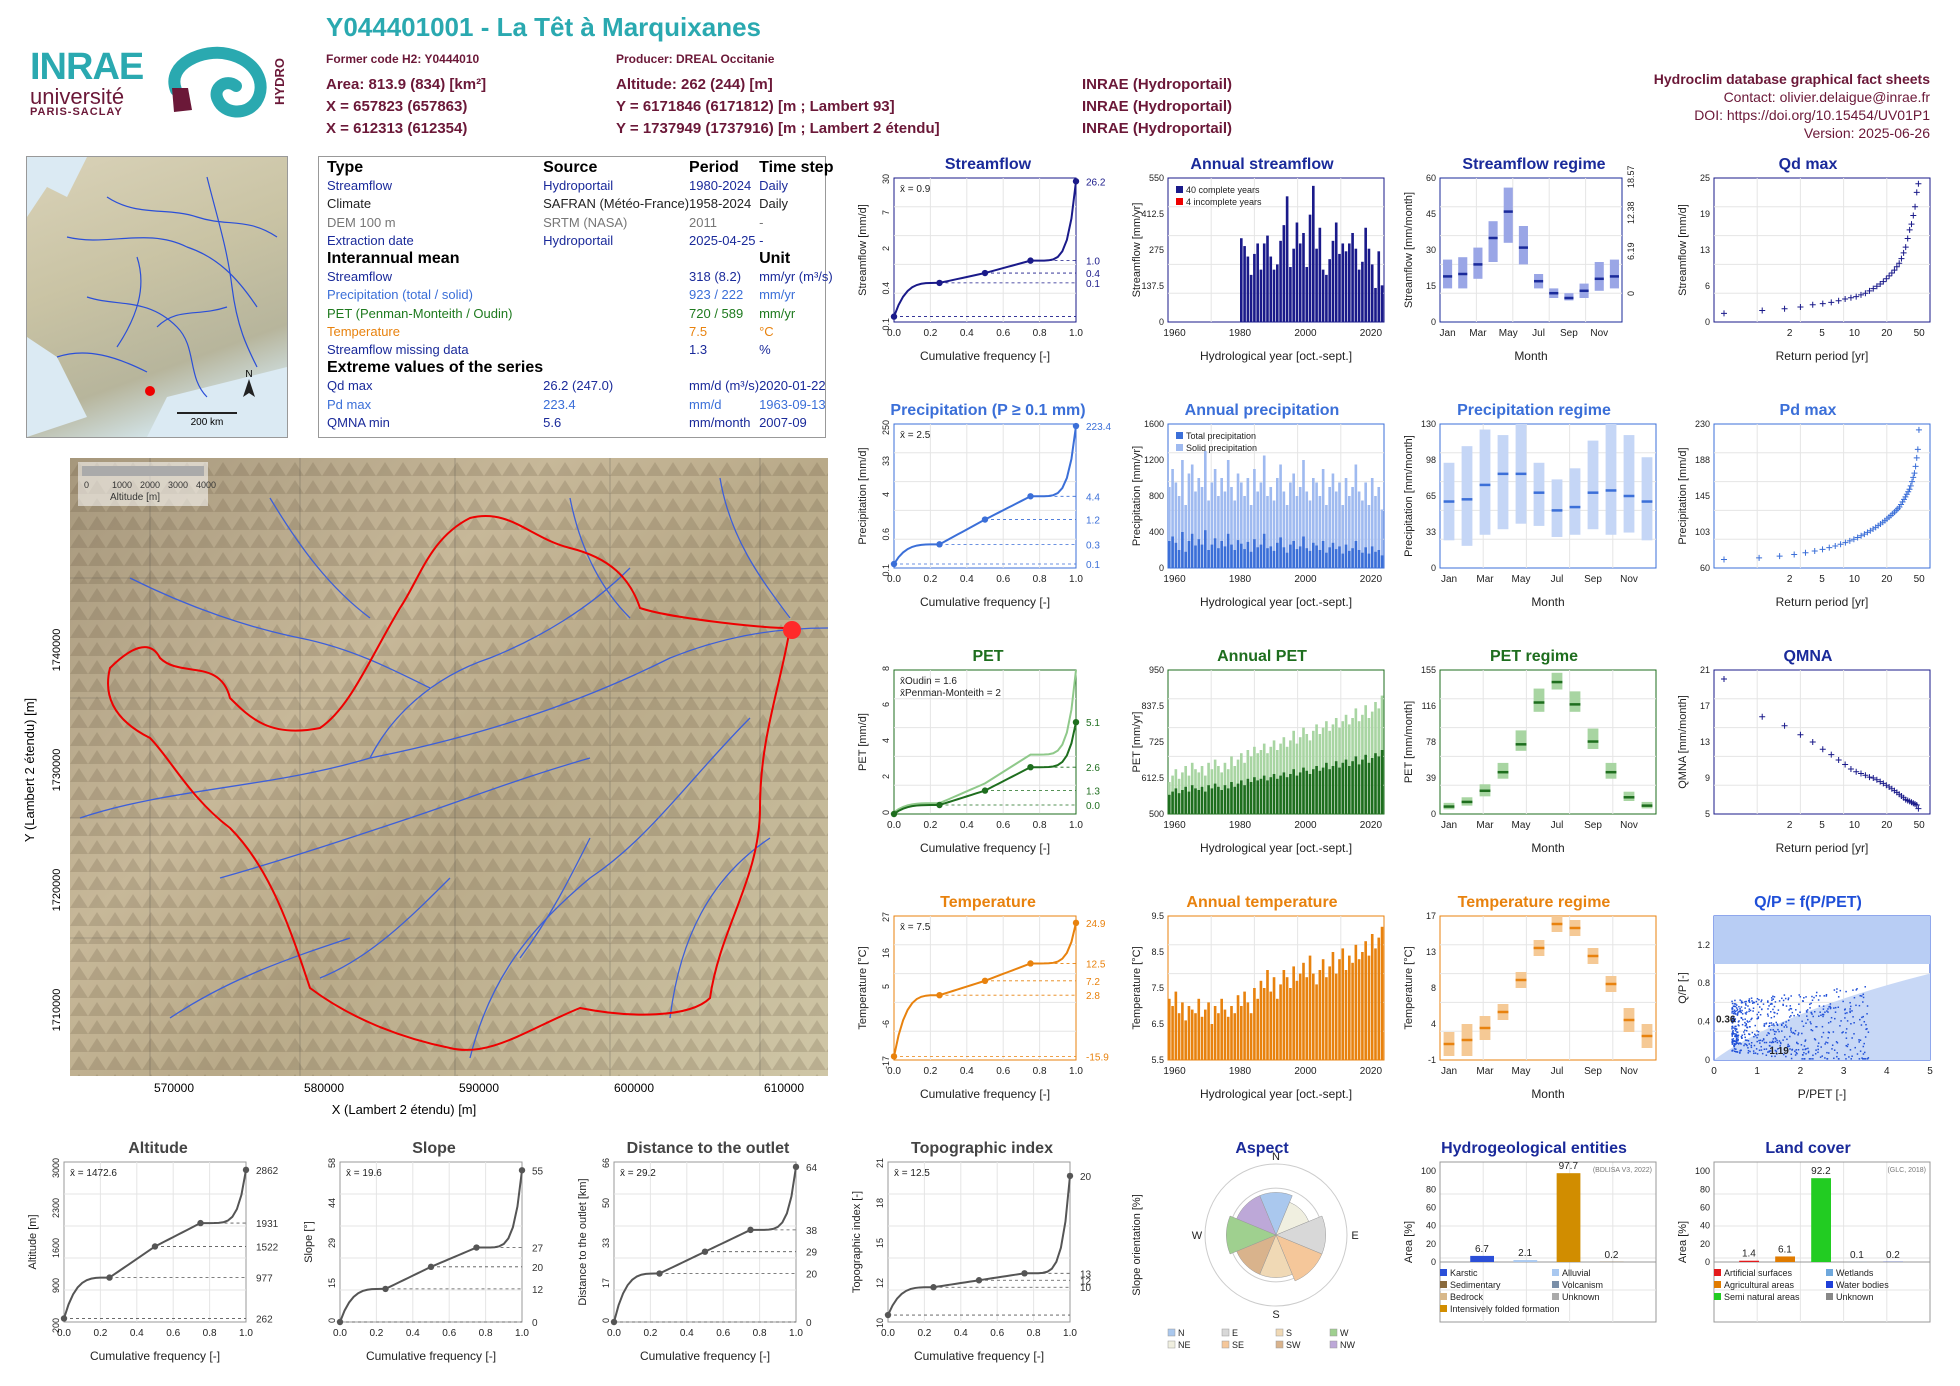 Image resolution: width=1960 pixels, height=1386 pixels. What do you see at coordinates (1152, 286) in the screenshot?
I see `y-tick: 137.5` at bounding box center [1152, 286].